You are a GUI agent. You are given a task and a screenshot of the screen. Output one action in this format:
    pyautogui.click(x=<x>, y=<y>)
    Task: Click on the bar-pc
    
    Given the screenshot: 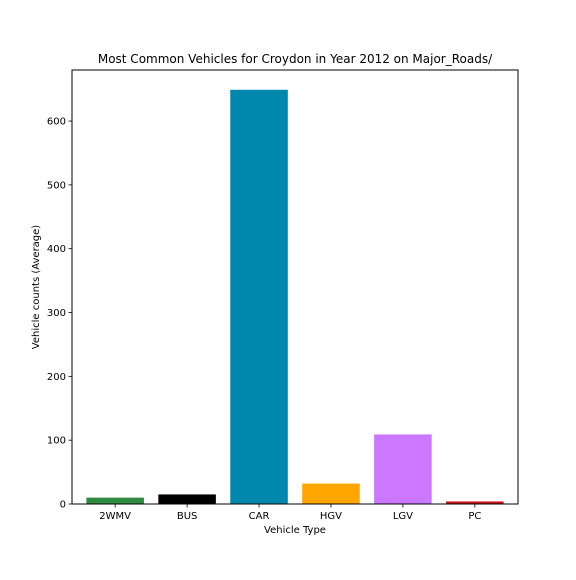 What is the action you would take?
    pyautogui.click(x=475, y=502)
    